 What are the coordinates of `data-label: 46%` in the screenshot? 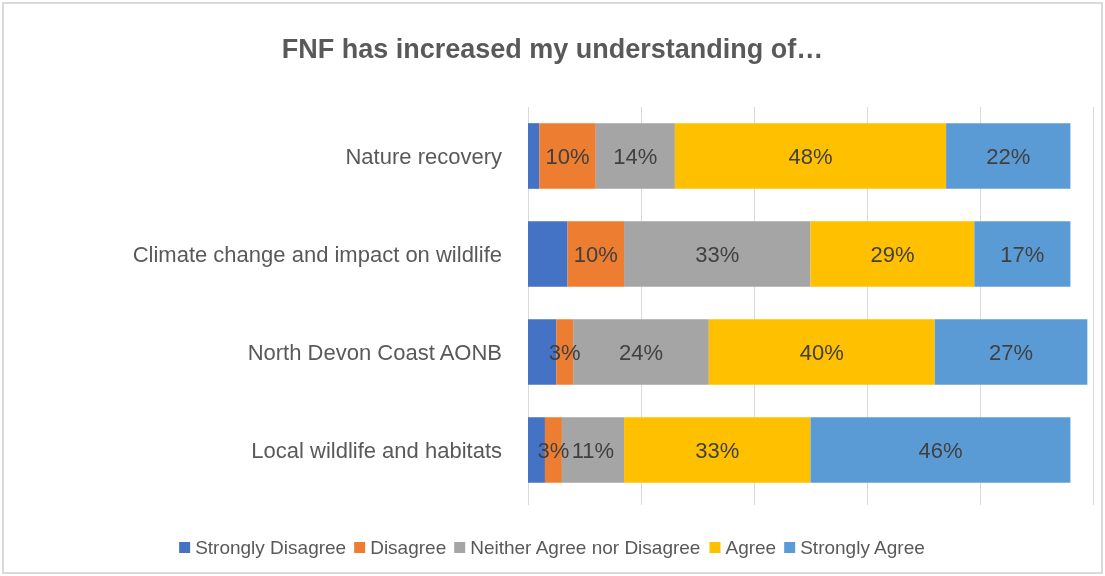 It's located at (940, 450).